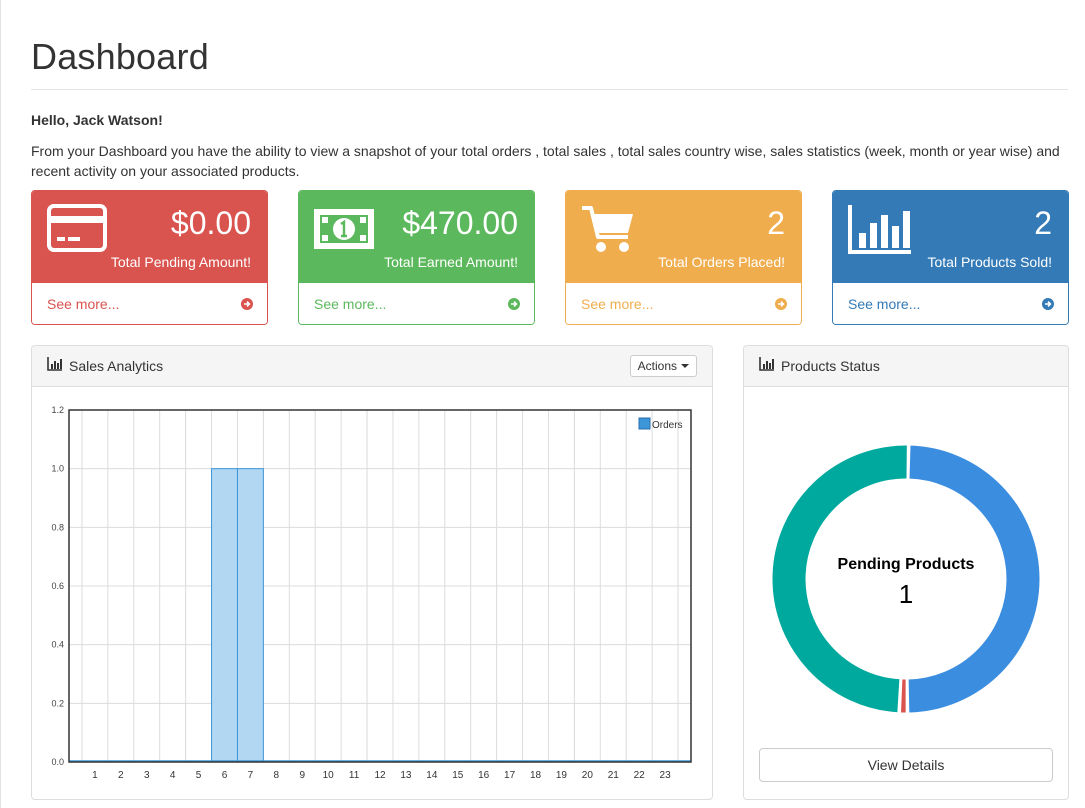  Describe the element at coordinates (666, 775) in the screenshot. I see `x-tick-label: 23` at that location.